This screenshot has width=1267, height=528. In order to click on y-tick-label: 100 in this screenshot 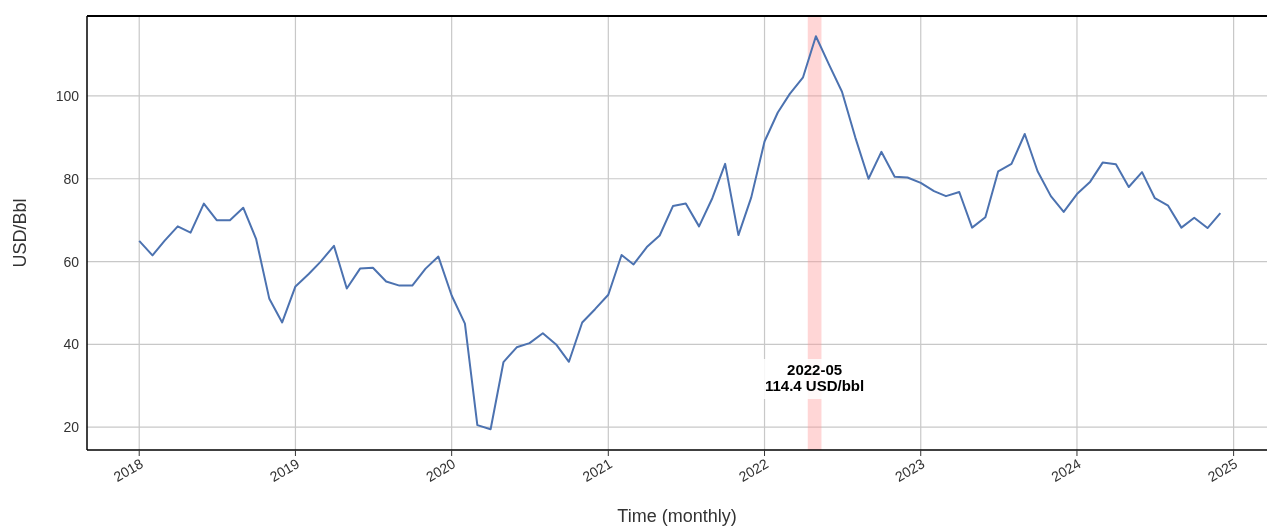, I will do `click(67, 95)`.